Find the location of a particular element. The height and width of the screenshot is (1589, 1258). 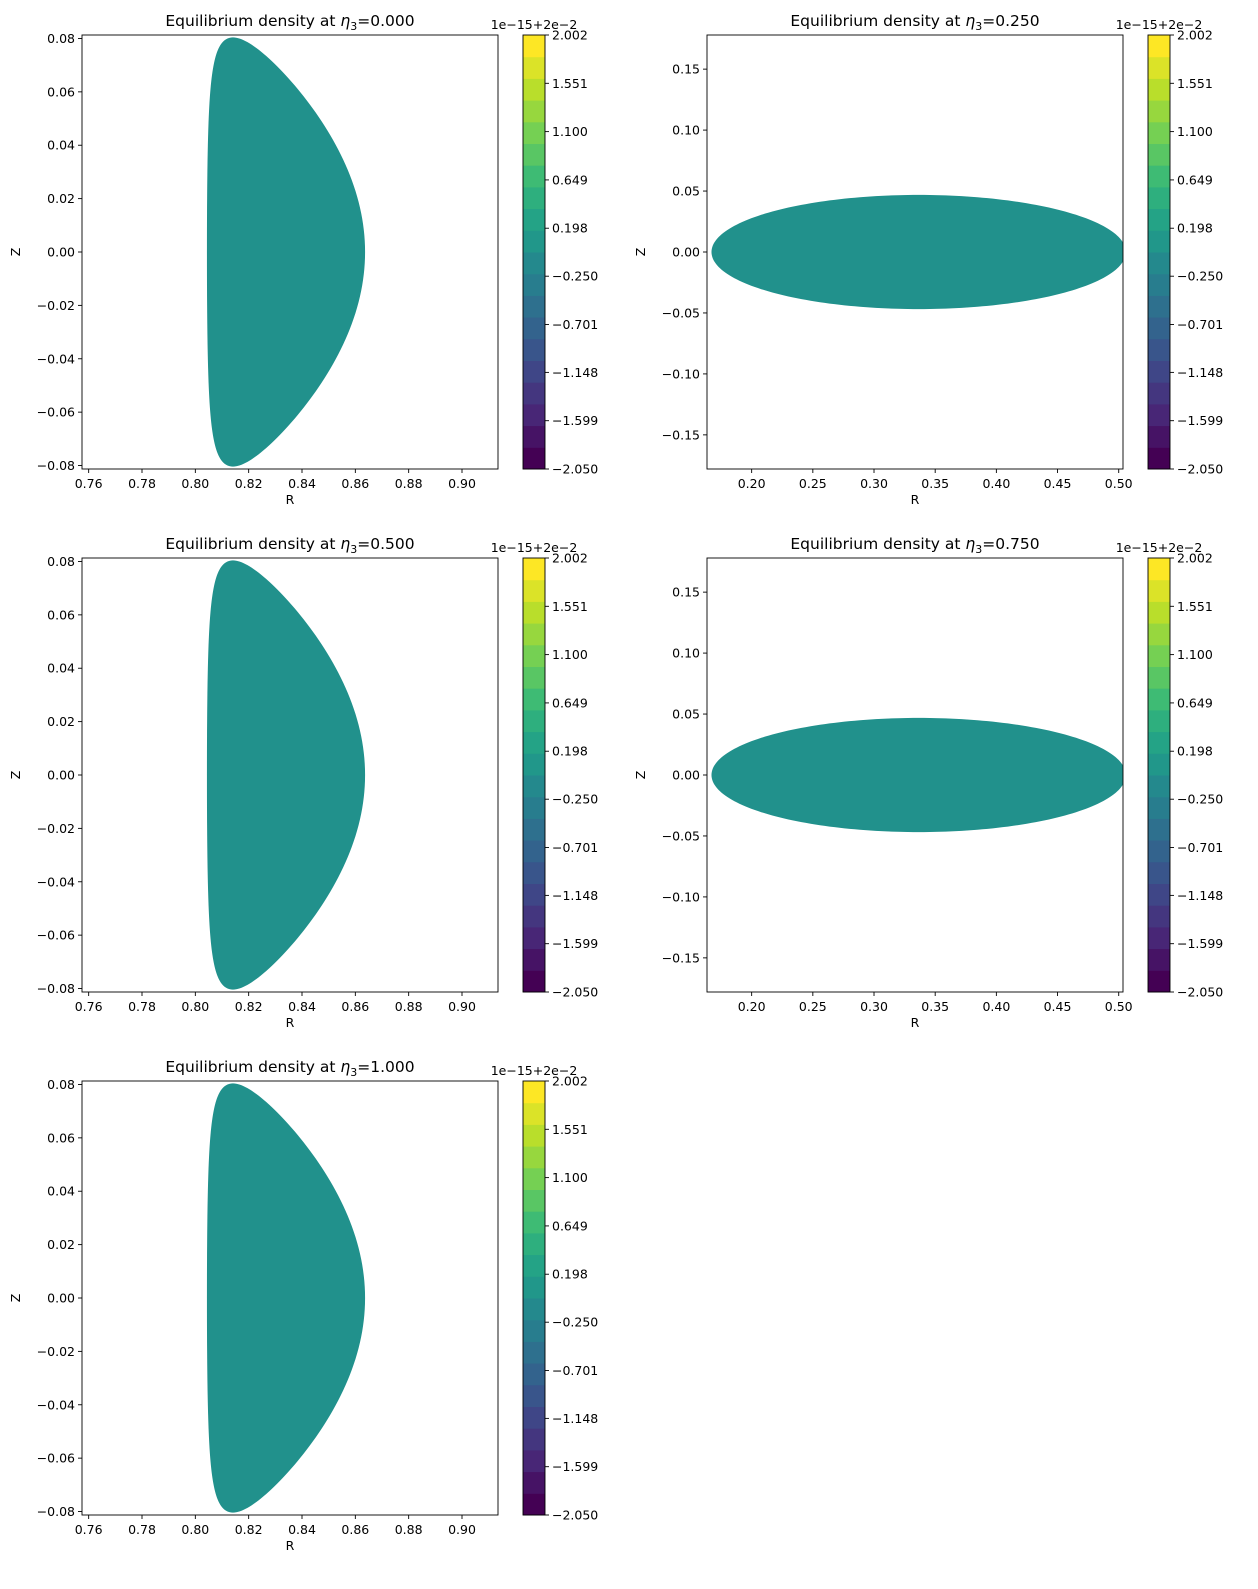

y-tick-label: −0.10 is located at coordinates (681, 896).